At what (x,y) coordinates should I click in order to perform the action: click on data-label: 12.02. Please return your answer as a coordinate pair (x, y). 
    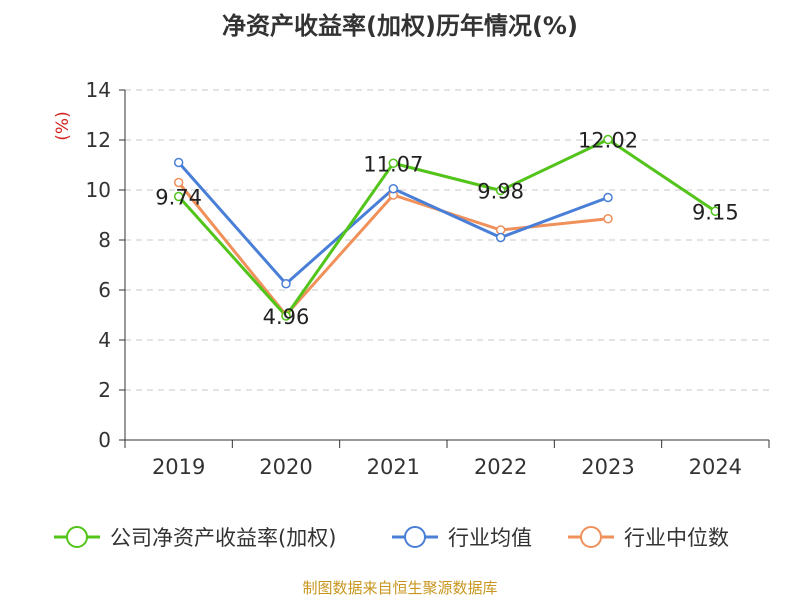
    Looking at the image, I should click on (608, 141).